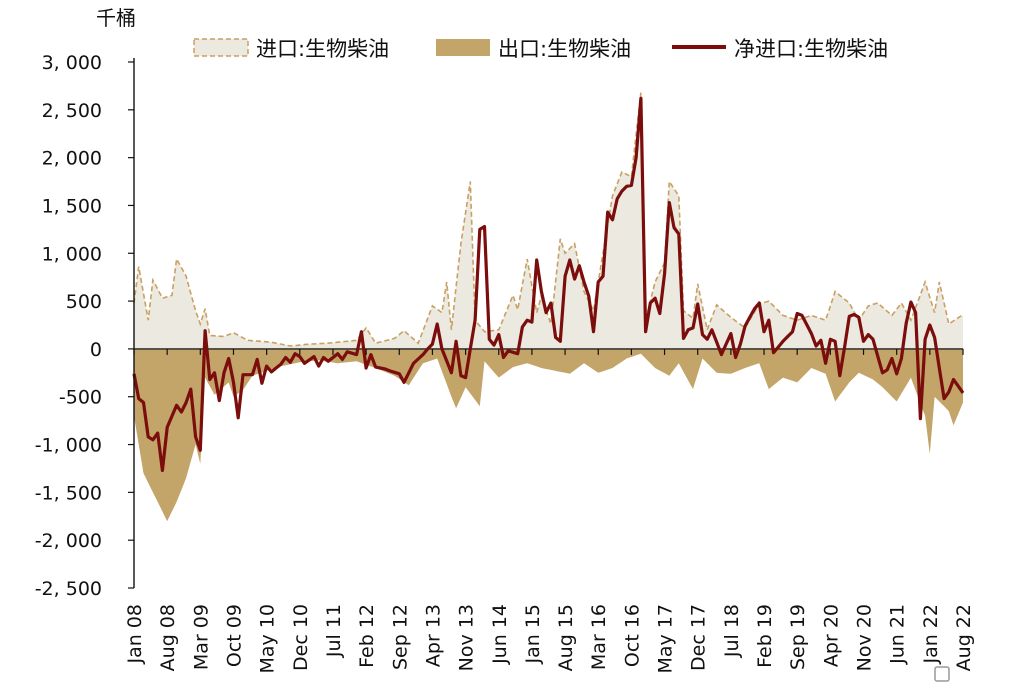 The width and height of the screenshot is (1014, 689). Describe the element at coordinates (467, 637) in the screenshot. I see `x-tick-label: Nov 13` at that location.